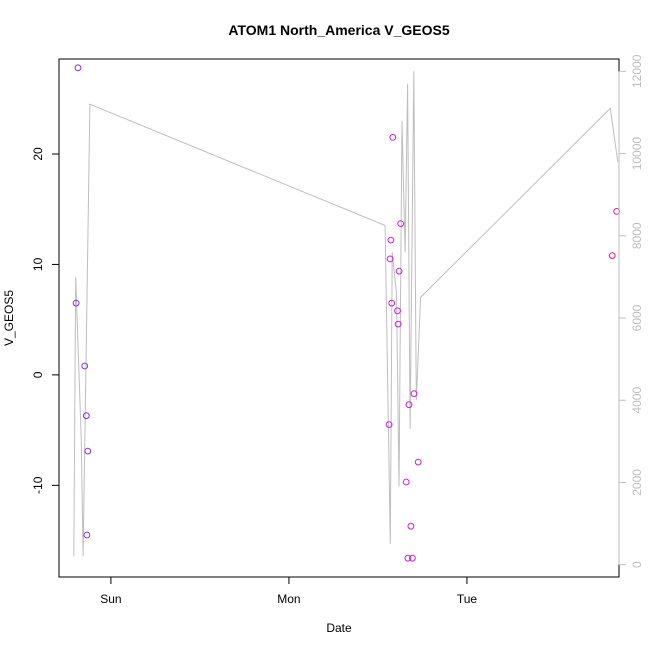  I want to click on chart-title: ATOM1 North_America V_GEOS5, so click(338, 30).